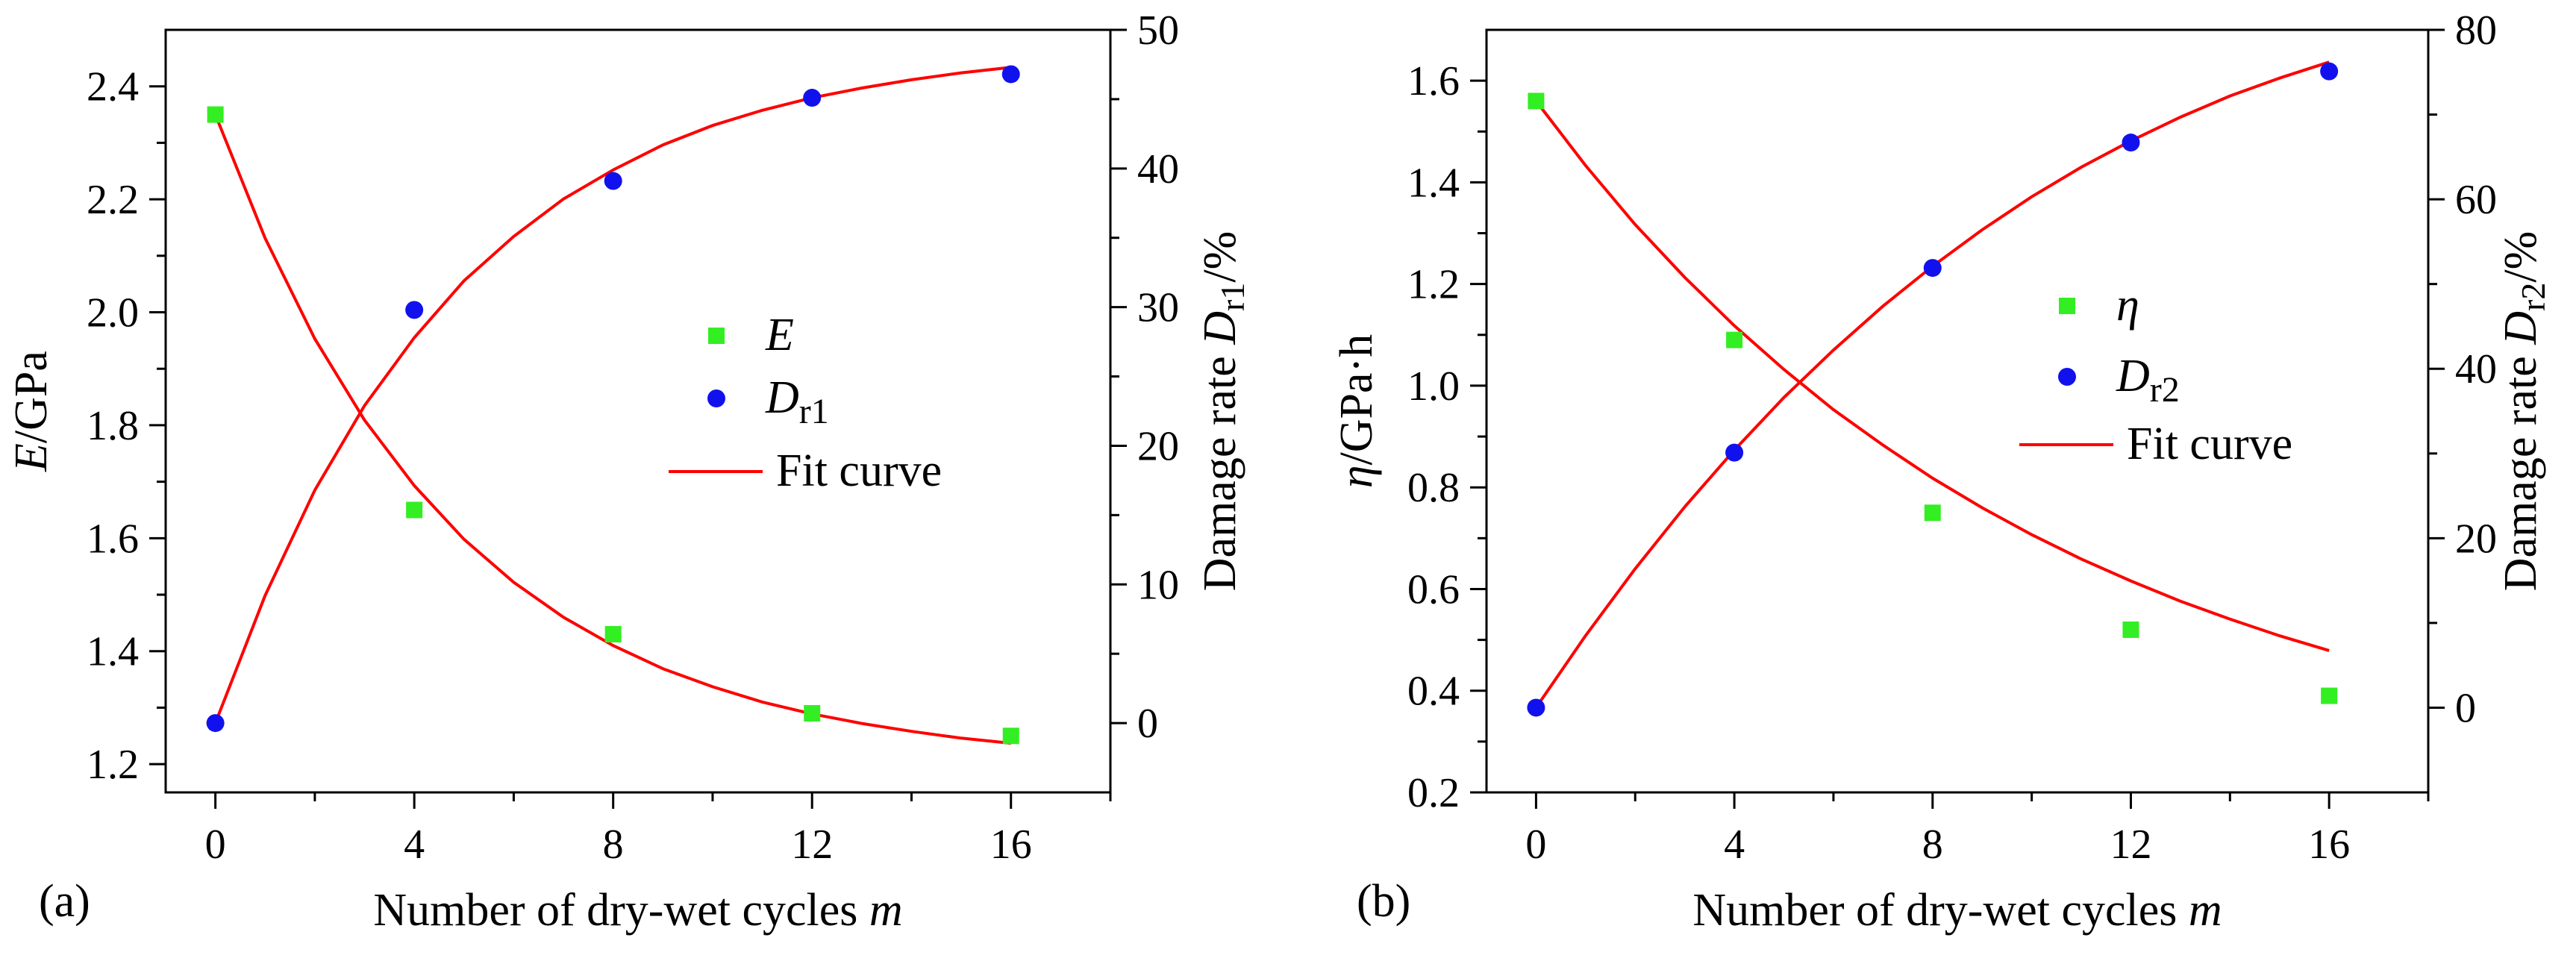 Image resolution: width=2576 pixels, height=964 pixels. I want to click on panel-label: (a), so click(64, 901).